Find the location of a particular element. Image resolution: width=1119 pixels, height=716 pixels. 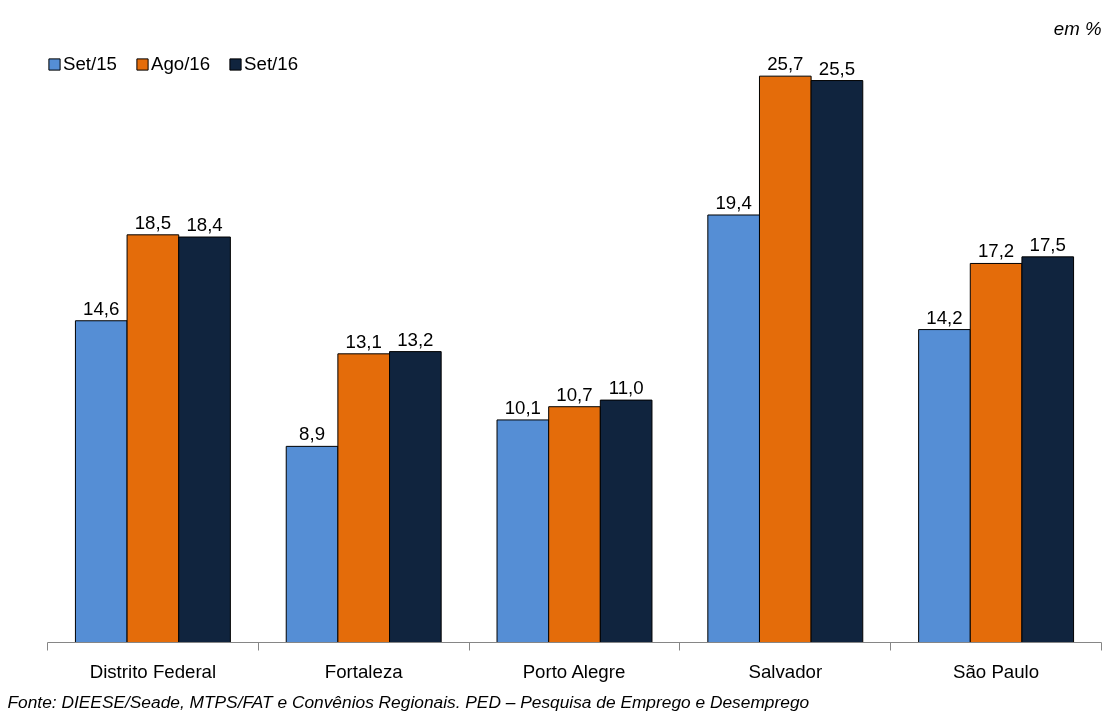

data-label: 25,5 is located at coordinates (837, 68).